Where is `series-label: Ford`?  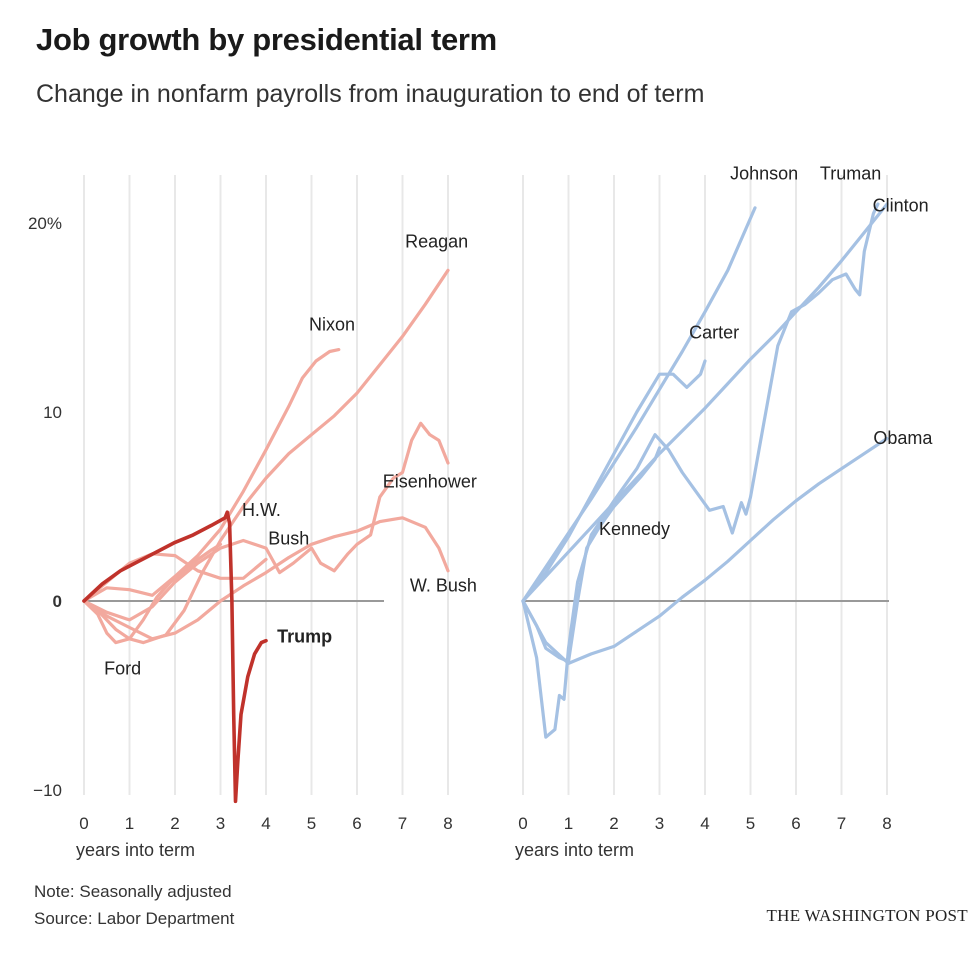 series-label: Ford is located at coordinates (122, 669).